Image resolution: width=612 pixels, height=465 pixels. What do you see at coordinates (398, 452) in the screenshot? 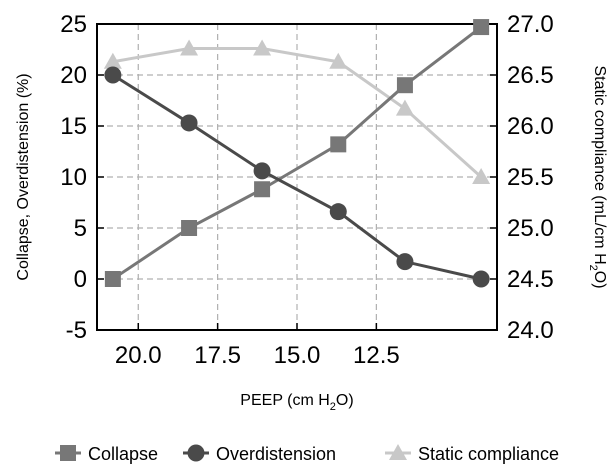
I see `legend-marker-static-compliance` at bounding box center [398, 452].